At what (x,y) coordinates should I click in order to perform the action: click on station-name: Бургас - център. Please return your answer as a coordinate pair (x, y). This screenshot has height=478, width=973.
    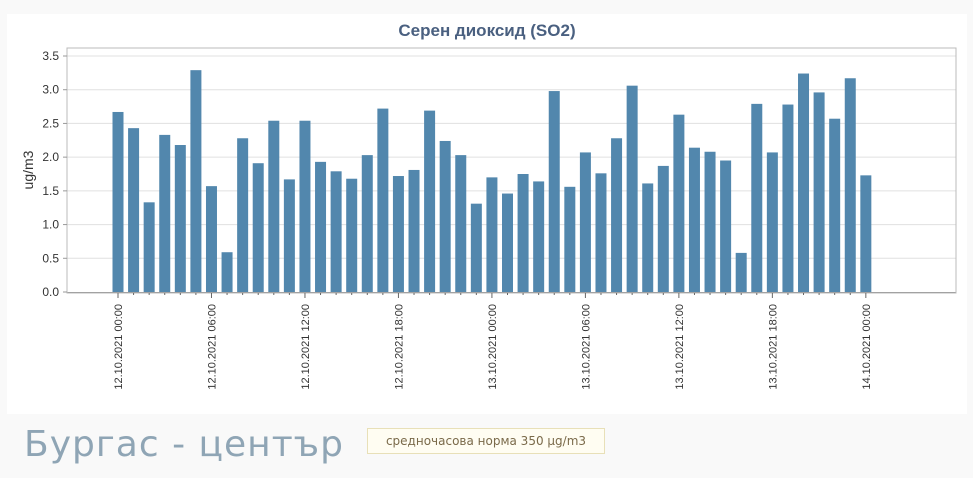
    Looking at the image, I should click on (184, 444).